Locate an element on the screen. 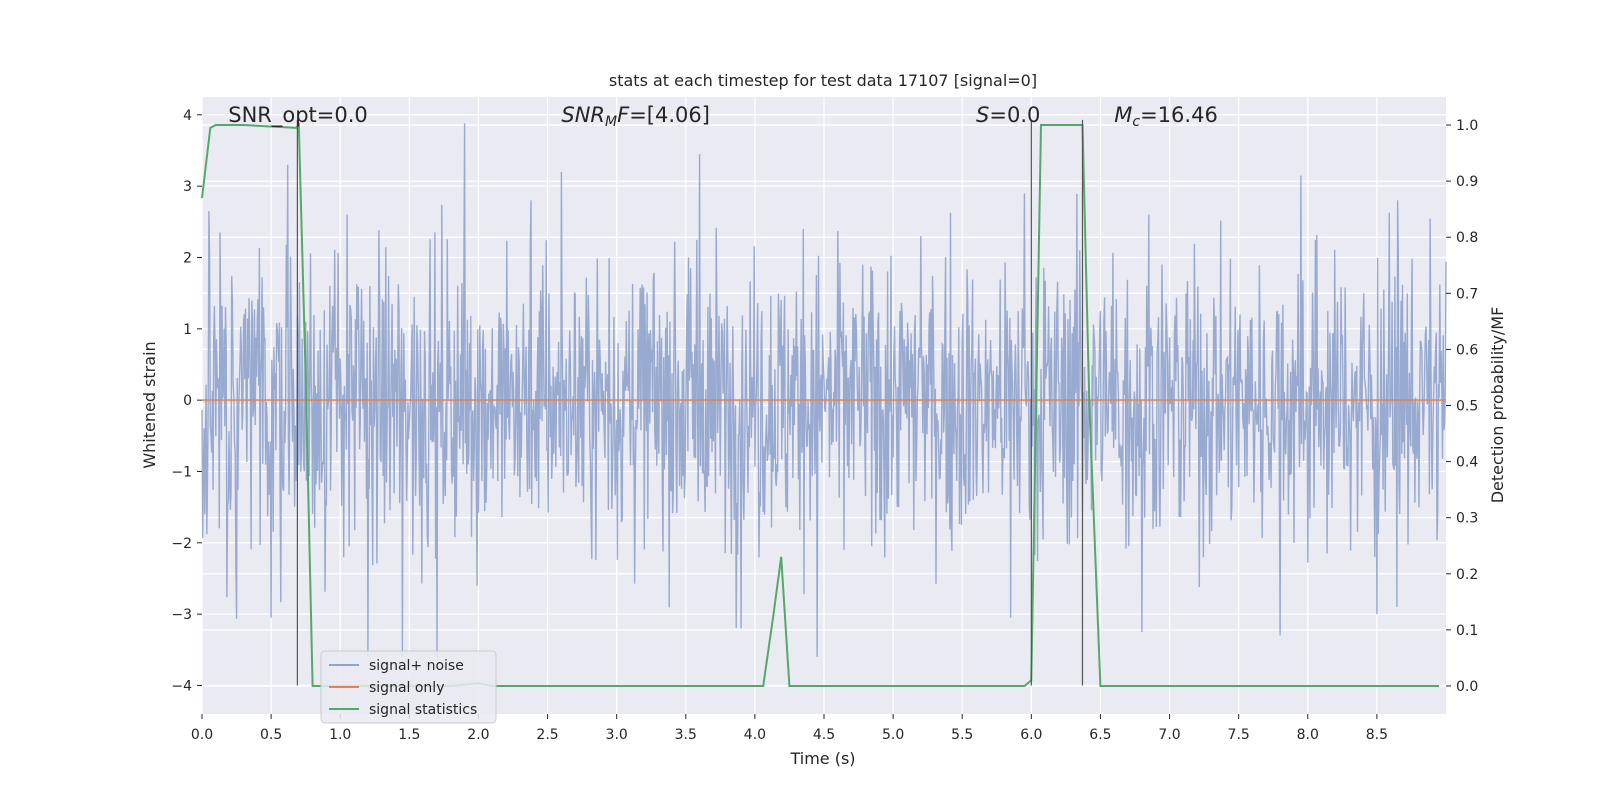  x-tick-label: 2.0 is located at coordinates (478, 735).